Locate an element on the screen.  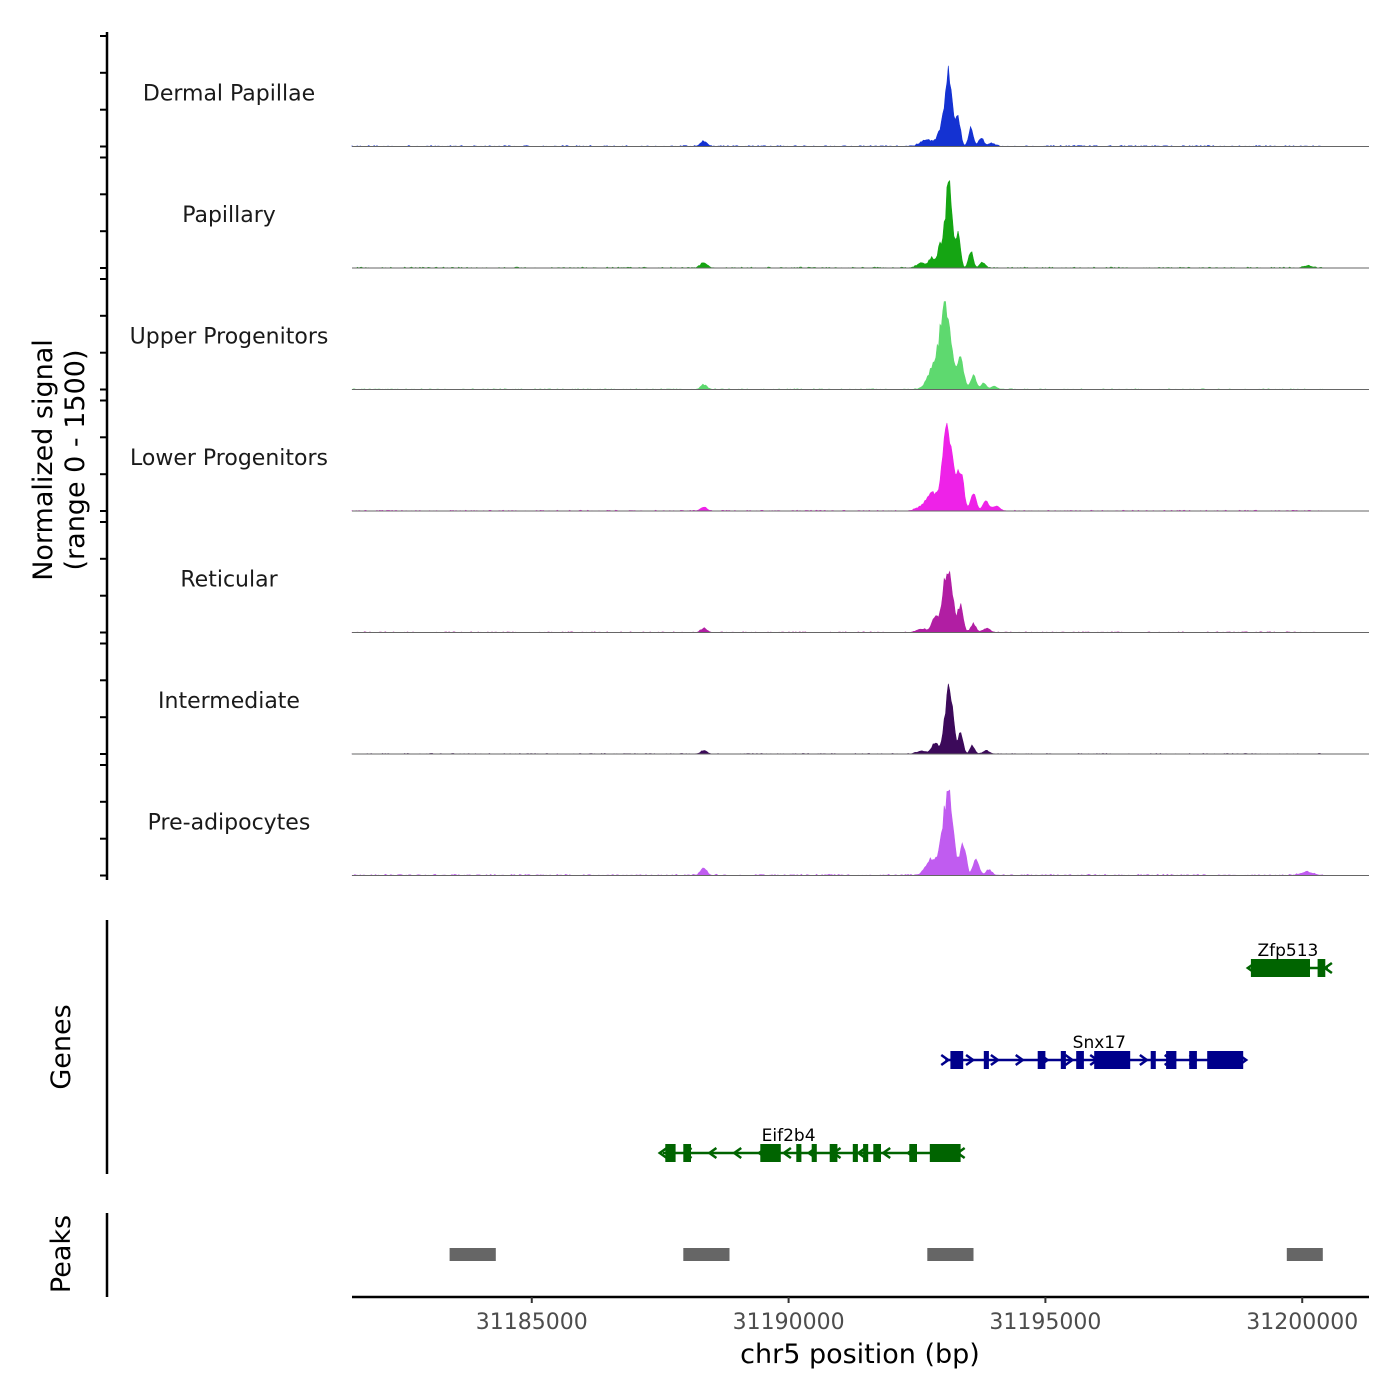
track-label: Pre-adipocytes is located at coordinates (229, 823).